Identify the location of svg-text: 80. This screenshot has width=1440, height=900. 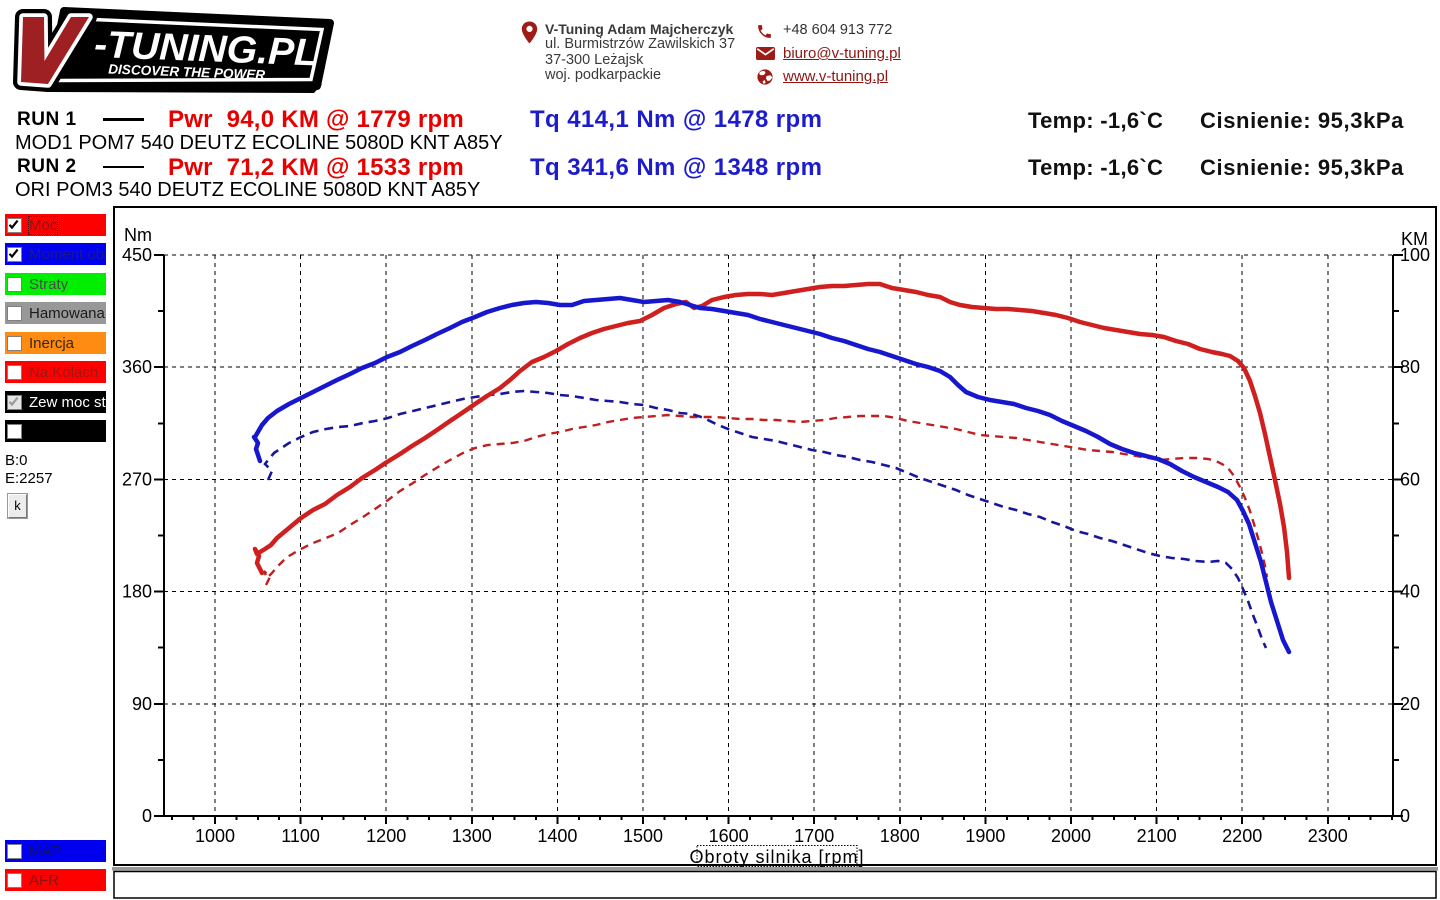
(1410, 367).